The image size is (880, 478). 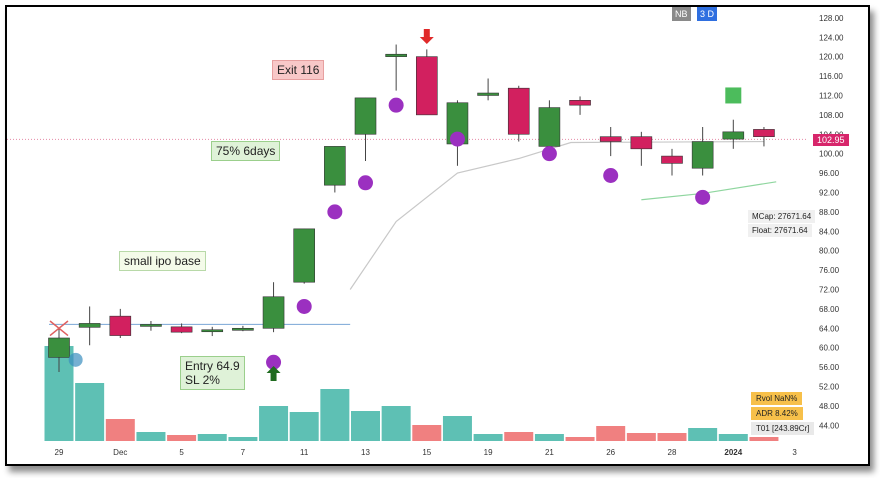 What do you see at coordinates (829, 173) in the screenshot?
I see `y-tick-label: 96.00` at bounding box center [829, 173].